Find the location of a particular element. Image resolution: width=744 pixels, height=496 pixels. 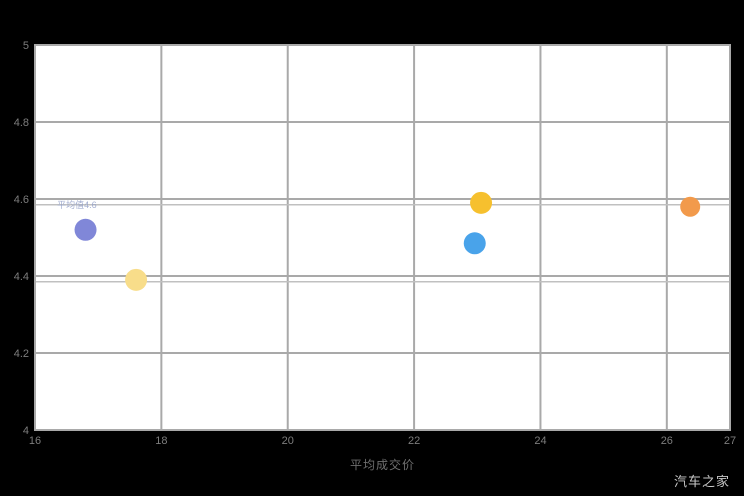

x-tick-label: 18 is located at coordinates (161, 441).